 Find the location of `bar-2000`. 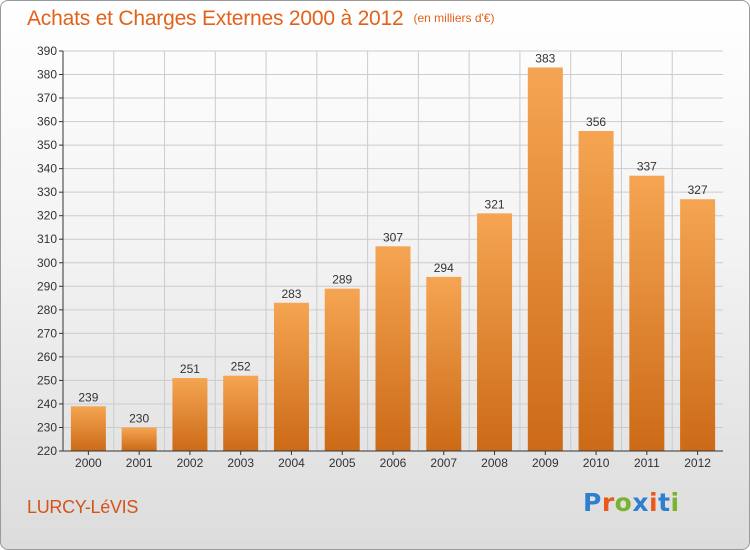

bar-2000 is located at coordinates (88, 428).